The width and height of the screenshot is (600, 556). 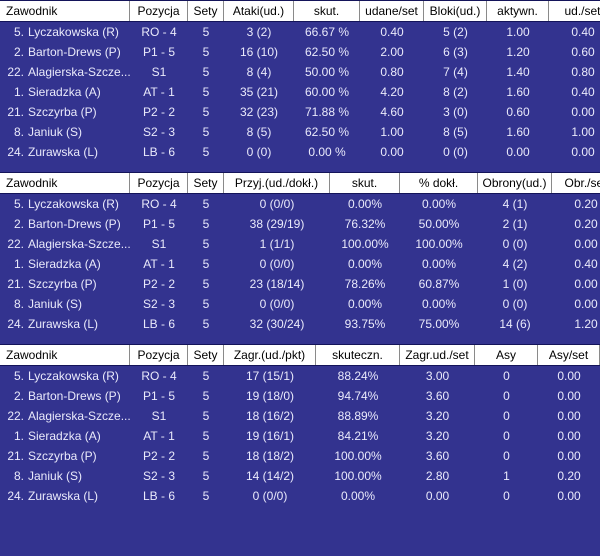 I want to click on column-header: Zawodnik, so click(x=65, y=183).